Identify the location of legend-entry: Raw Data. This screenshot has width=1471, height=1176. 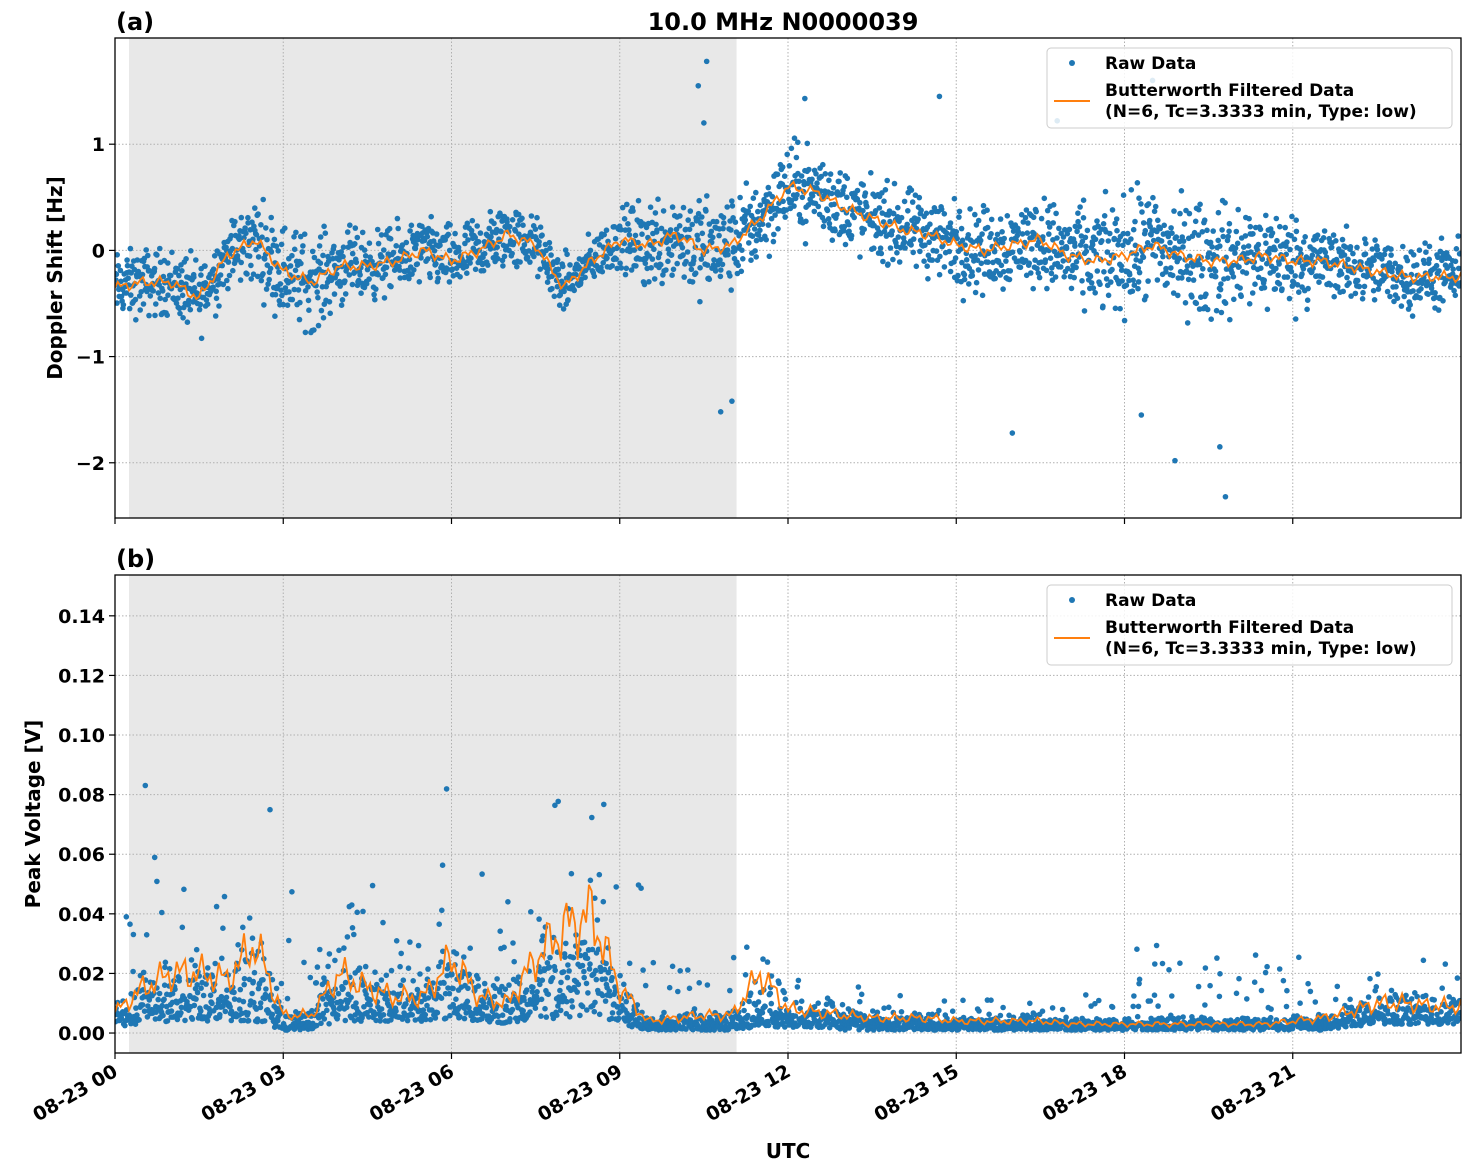
(1150, 64).